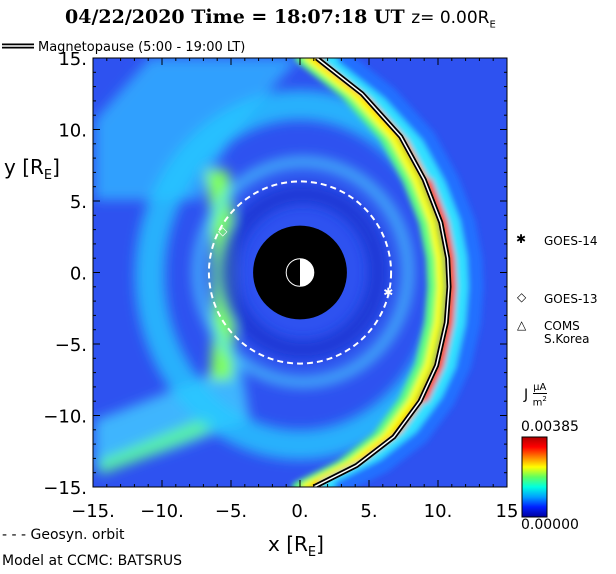 This screenshot has height=574, width=616. I want to click on x-tick-label: −10., so click(162, 511).